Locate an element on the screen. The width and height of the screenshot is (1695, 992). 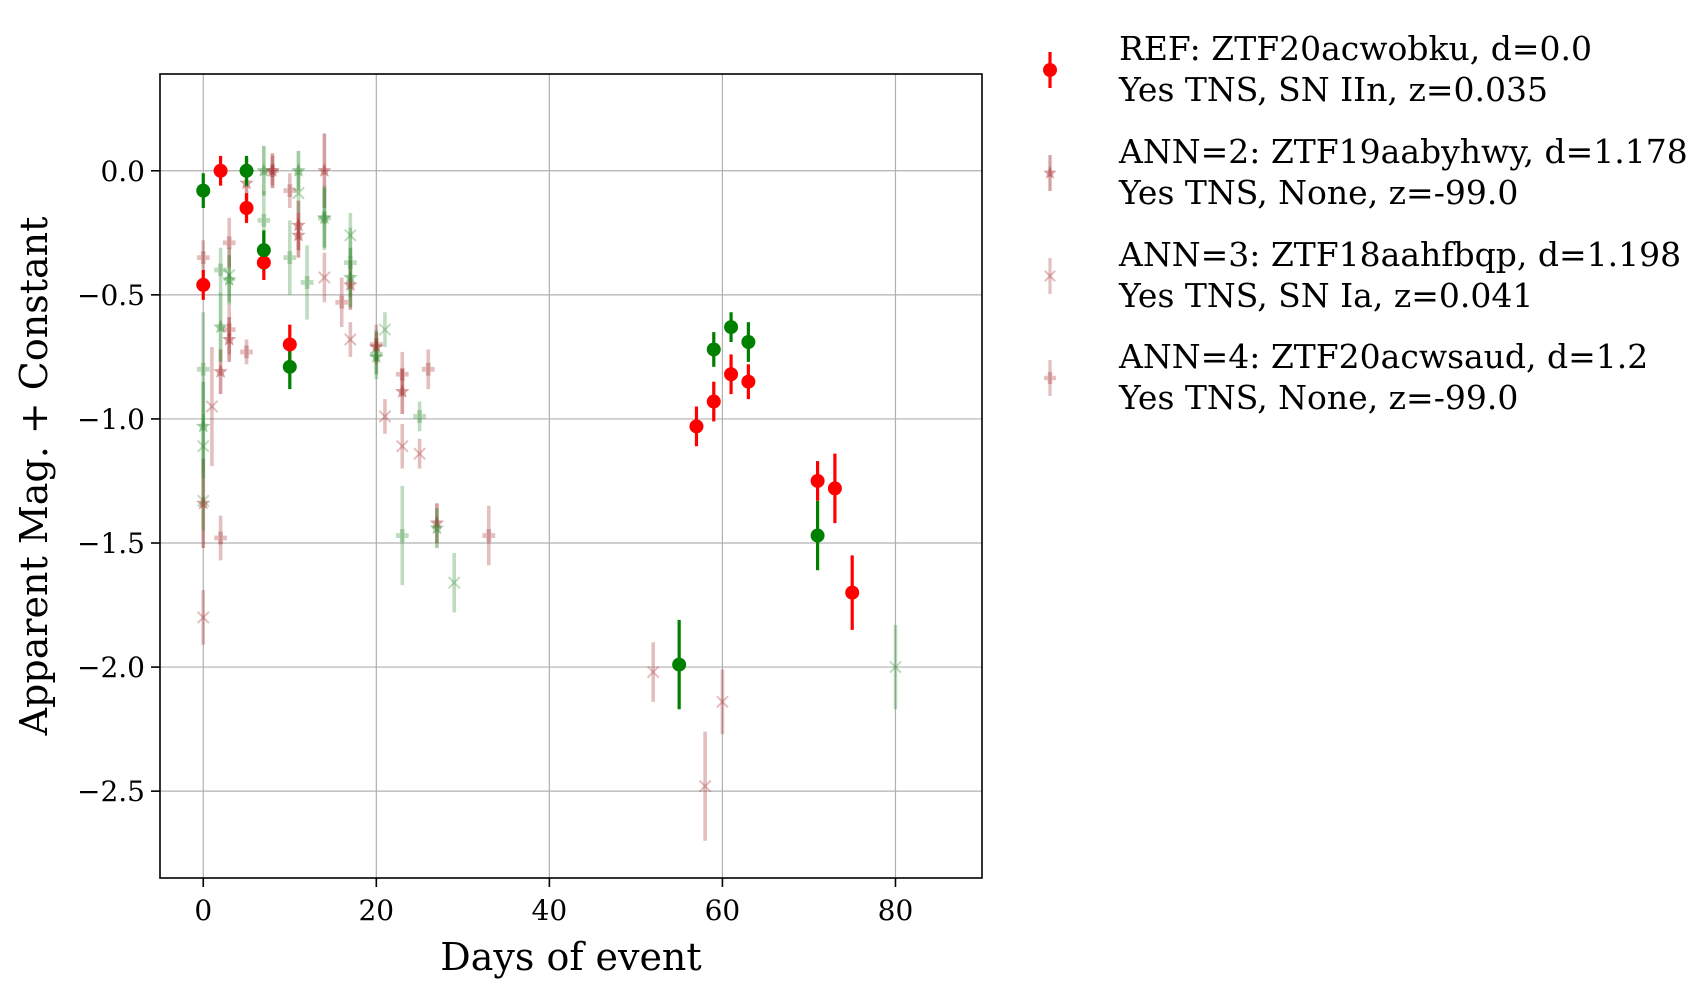
legend-label-detail: Yes TNS, SN Ia, z=0.041 is located at coordinates (1325, 295).